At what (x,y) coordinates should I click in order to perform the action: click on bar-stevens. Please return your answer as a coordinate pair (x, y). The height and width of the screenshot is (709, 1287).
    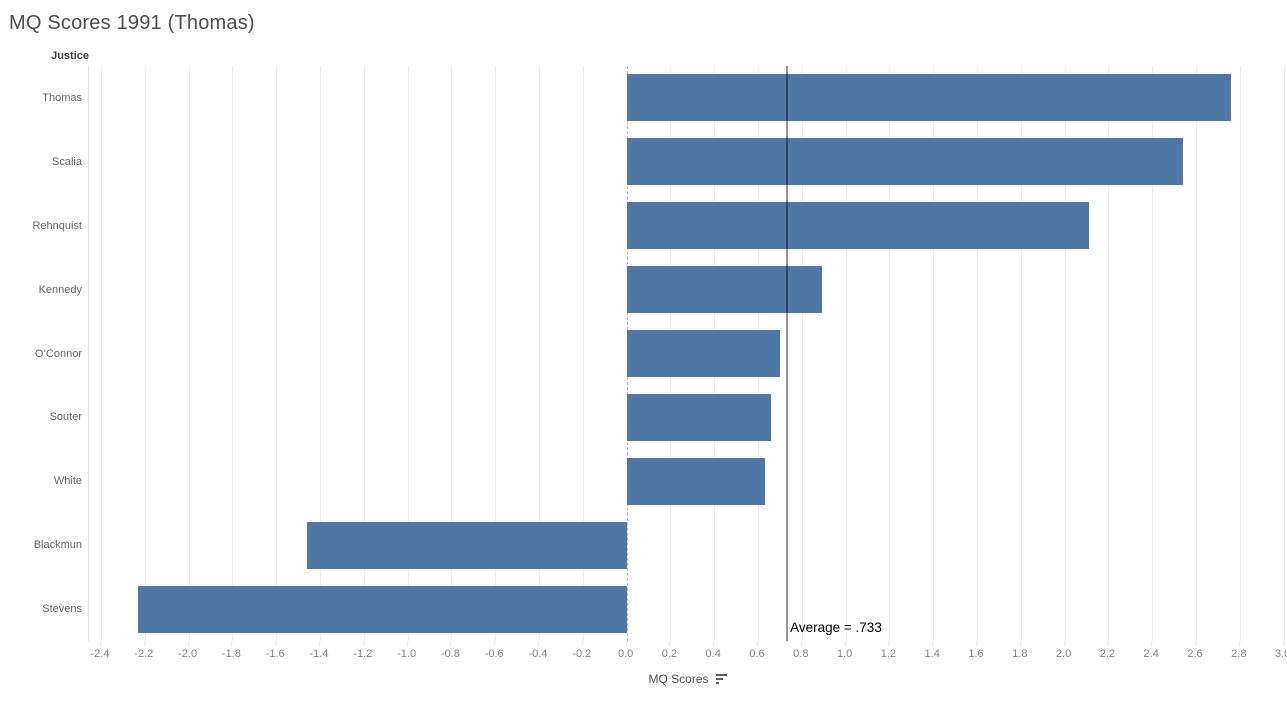
    Looking at the image, I should click on (382, 609).